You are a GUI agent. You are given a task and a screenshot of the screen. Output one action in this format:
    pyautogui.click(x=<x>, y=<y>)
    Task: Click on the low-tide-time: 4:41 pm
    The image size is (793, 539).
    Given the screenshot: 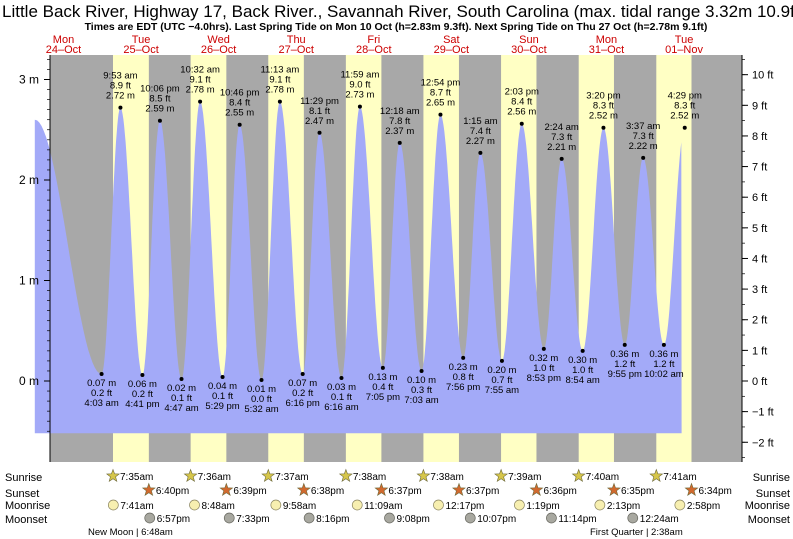 What is the action you would take?
    pyautogui.click(x=142, y=404)
    